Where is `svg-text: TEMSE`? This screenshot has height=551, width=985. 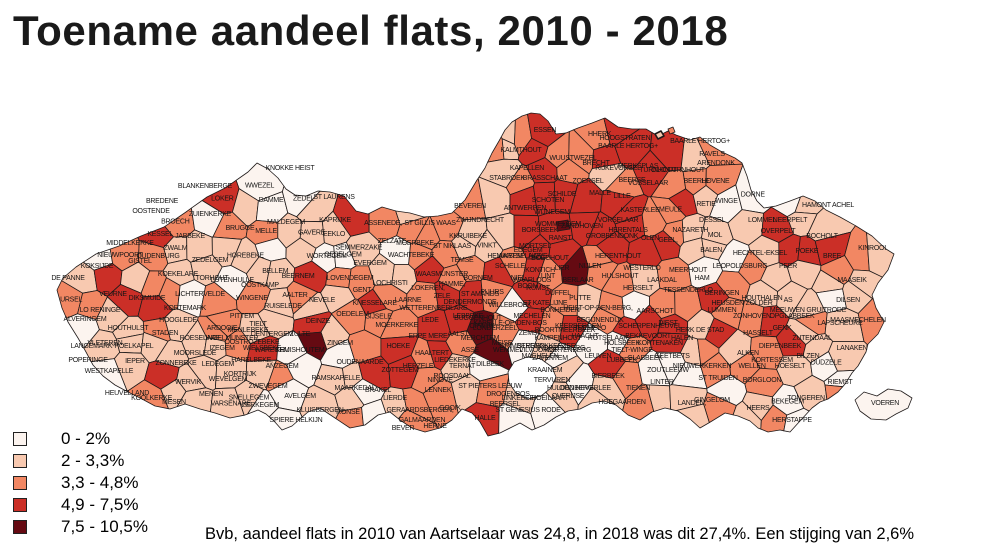 svg-text: TEMSE is located at coordinates (462, 260).